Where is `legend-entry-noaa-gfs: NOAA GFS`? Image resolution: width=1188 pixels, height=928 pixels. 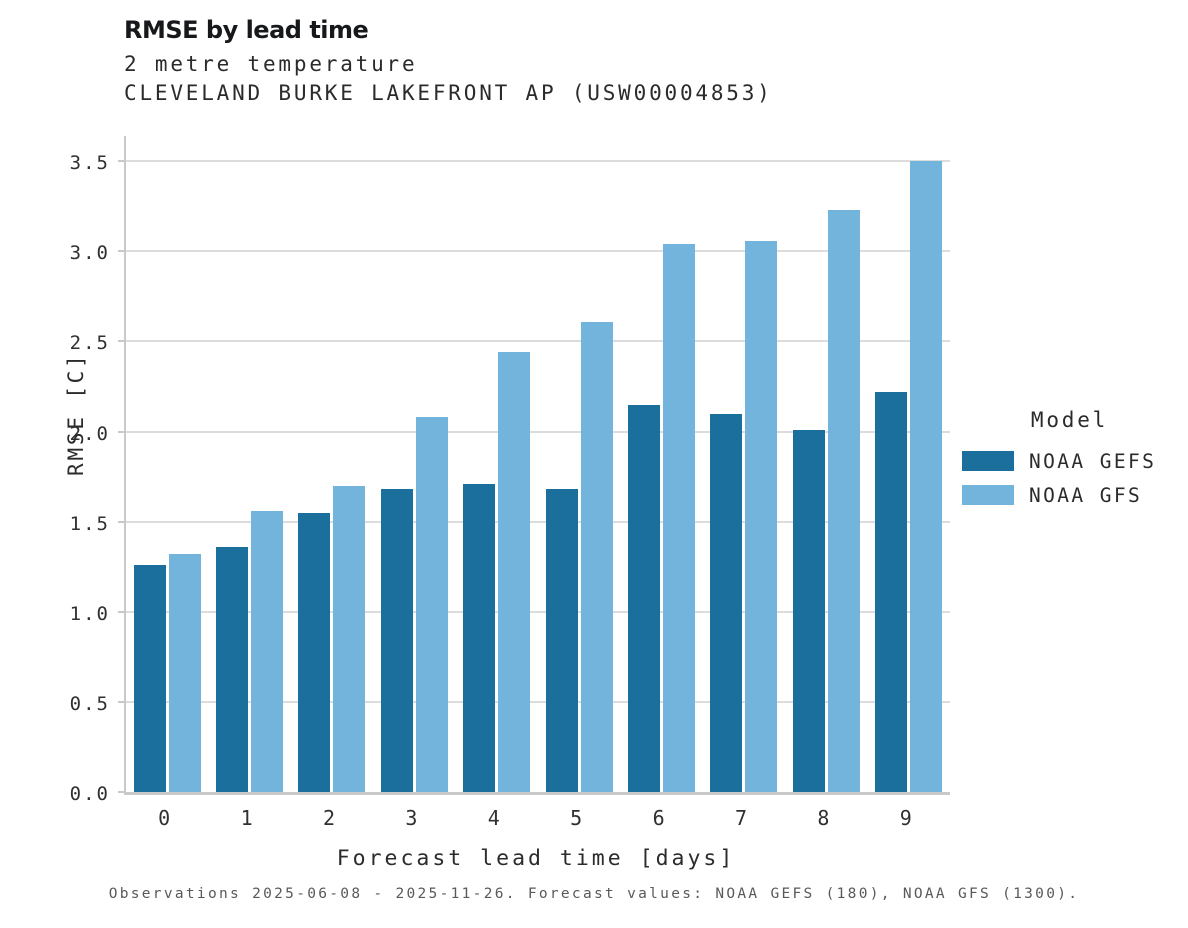 legend-entry-noaa-gfs: NOAA GFS is located at coordinates (1069, 495).